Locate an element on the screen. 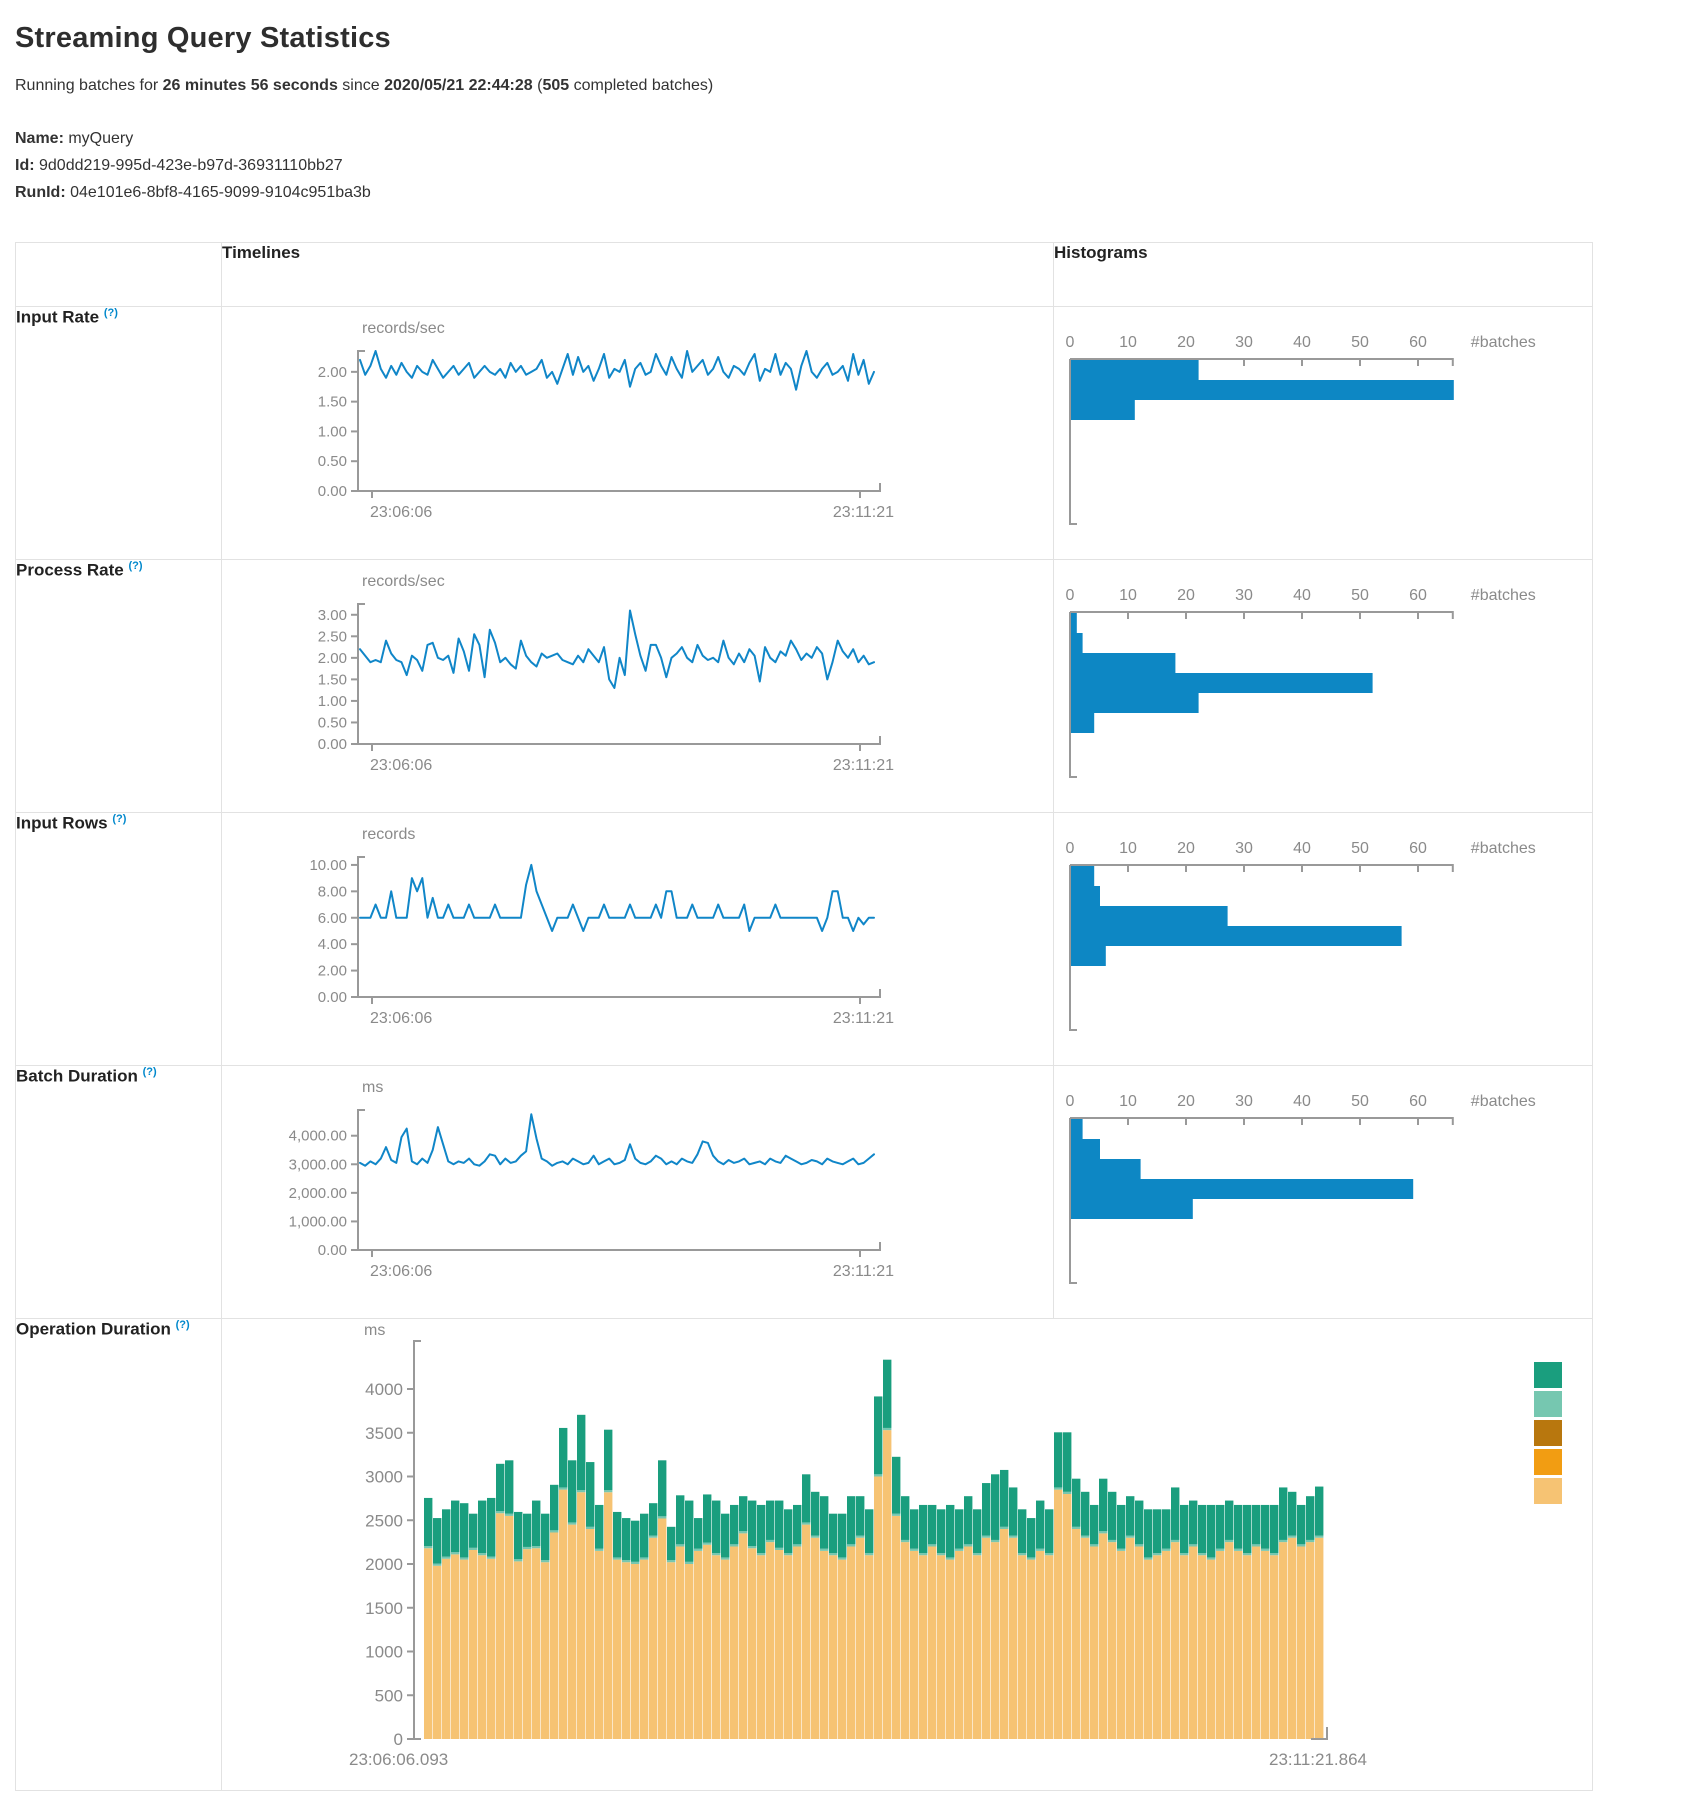 The height and width of the screenshot is (1820, 1693). svg-text: 3,000.00 is located at coordinates (318, 1164).